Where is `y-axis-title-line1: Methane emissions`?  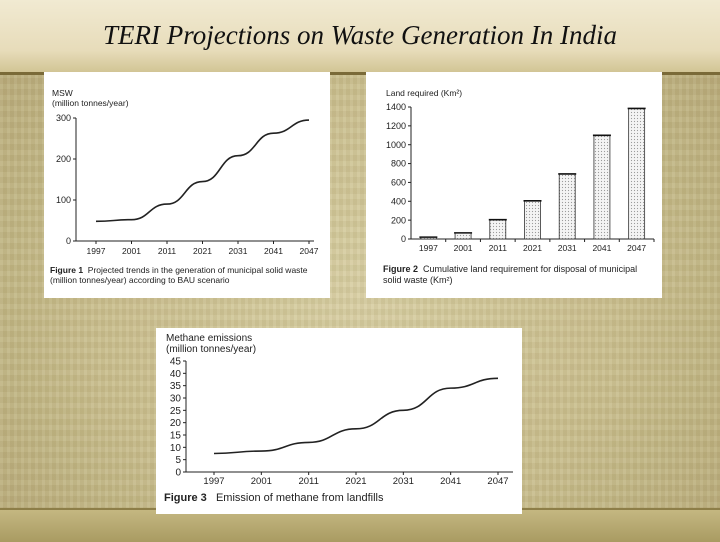 y-axis-title-line1: Methane emissions is located at coordinates (209, 338).